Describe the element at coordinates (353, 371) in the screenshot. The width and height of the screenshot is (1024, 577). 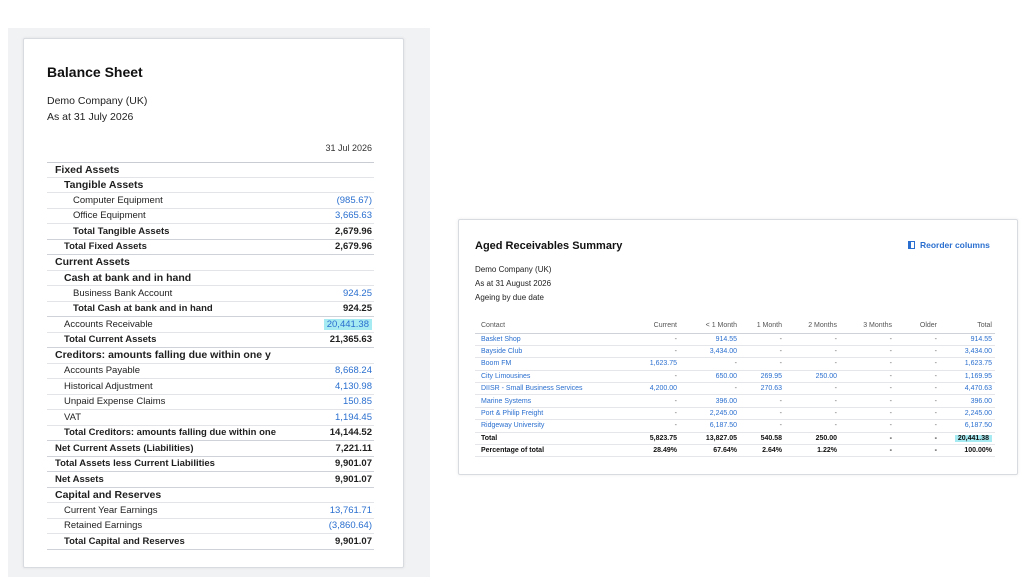
I see `account-value-link: 8,668.24` at that location.